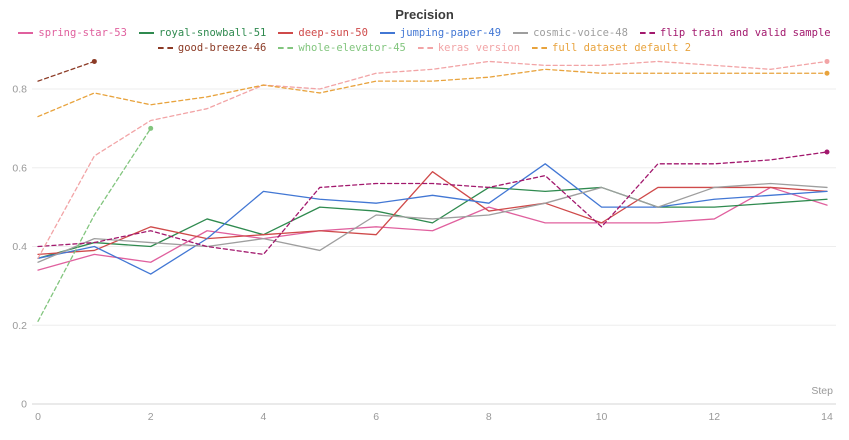 The width and height of the screenshot is (849, 440). I want to click on legend-label: jumping-paper-49, so click(450, 33).